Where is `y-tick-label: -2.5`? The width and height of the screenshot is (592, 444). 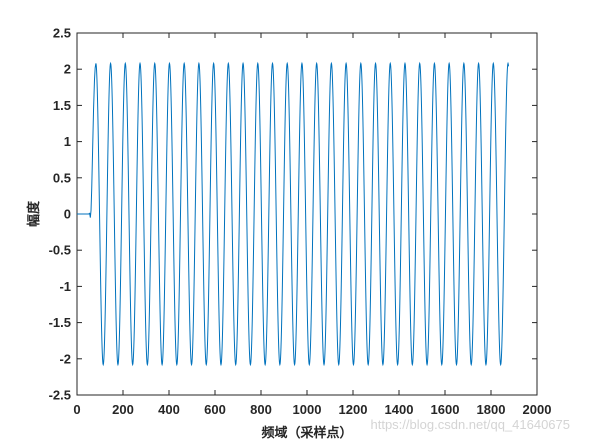
y-tick-label: -2.5 is located at coordinates (60, 395).